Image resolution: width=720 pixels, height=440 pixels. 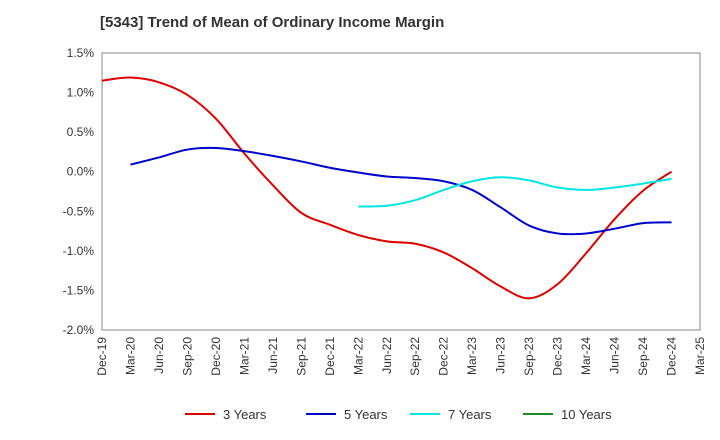 I want to click on legend-label-10-years: 10 Years, so click(x=586, y=414).